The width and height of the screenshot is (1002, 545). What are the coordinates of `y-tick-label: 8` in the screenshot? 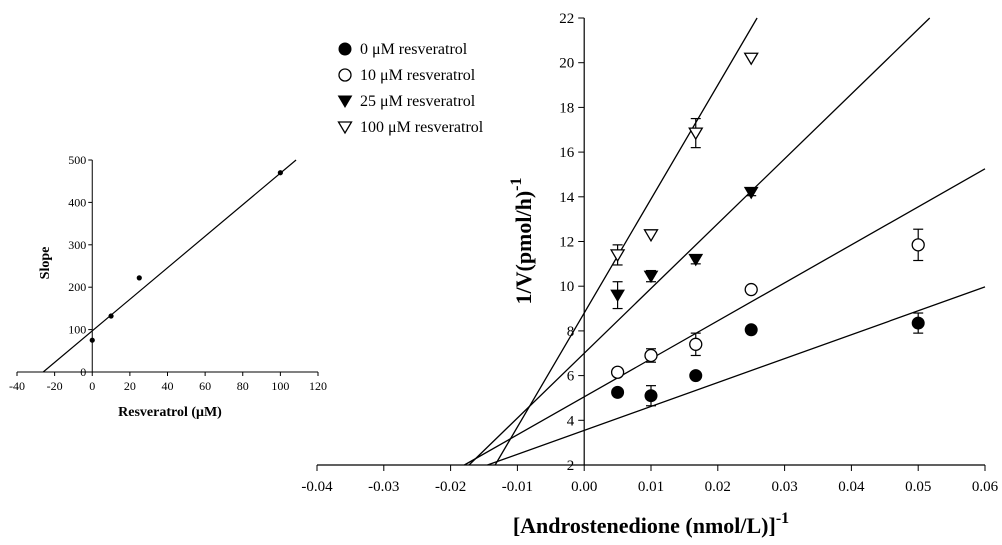 It's located at (571, 332).